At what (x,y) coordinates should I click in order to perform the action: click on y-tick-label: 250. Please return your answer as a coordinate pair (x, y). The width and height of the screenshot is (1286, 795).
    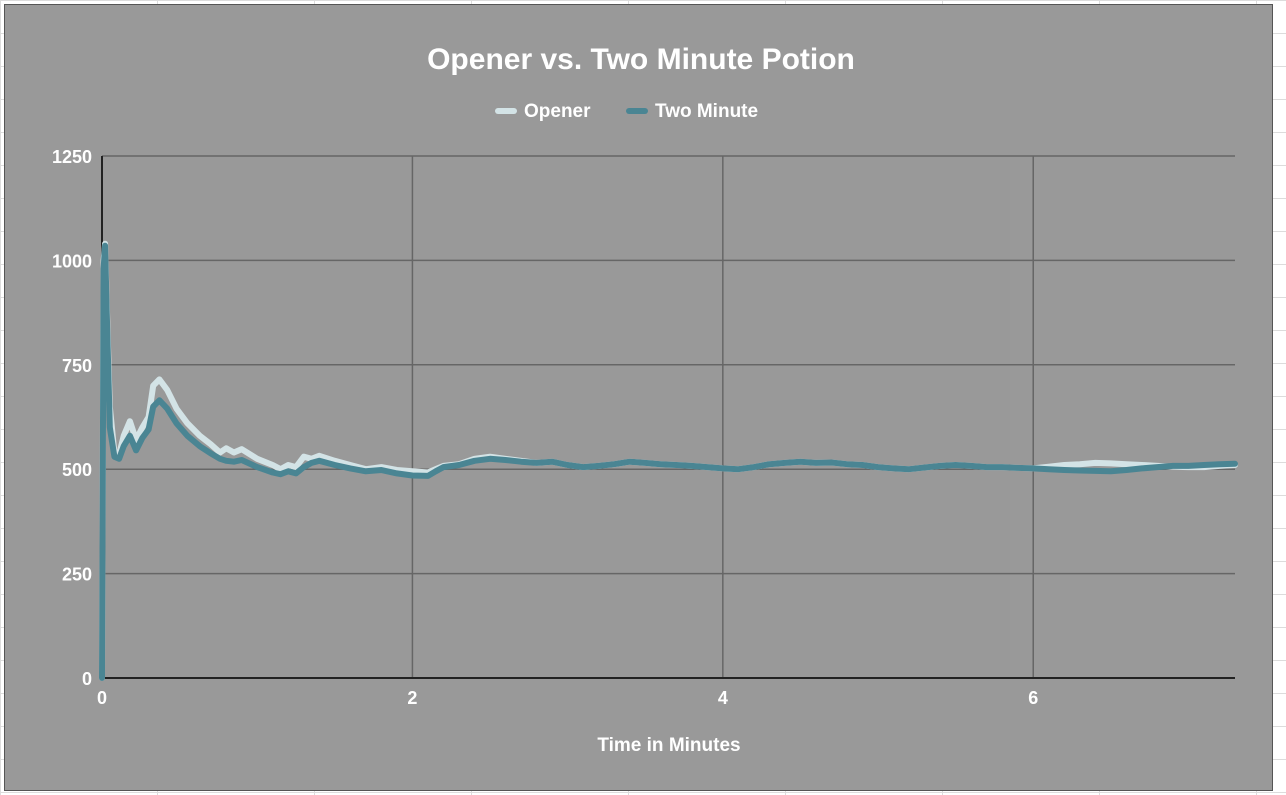
    Looking at the image, I should click on (77, 575).